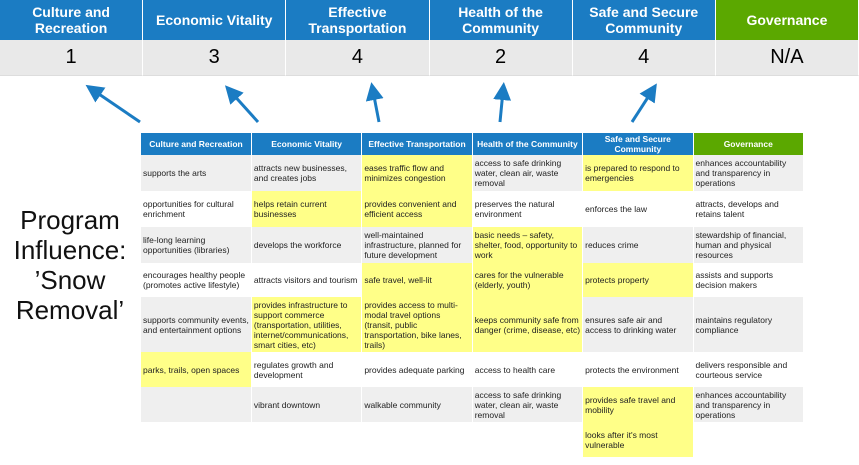 Image resolution: width=859 pixels, height=465 pixels. What do you see at coordinates (358, 20) in the screenshot?
I see `pillar-header: Effective Transportation` at bounding box center [358, 20].